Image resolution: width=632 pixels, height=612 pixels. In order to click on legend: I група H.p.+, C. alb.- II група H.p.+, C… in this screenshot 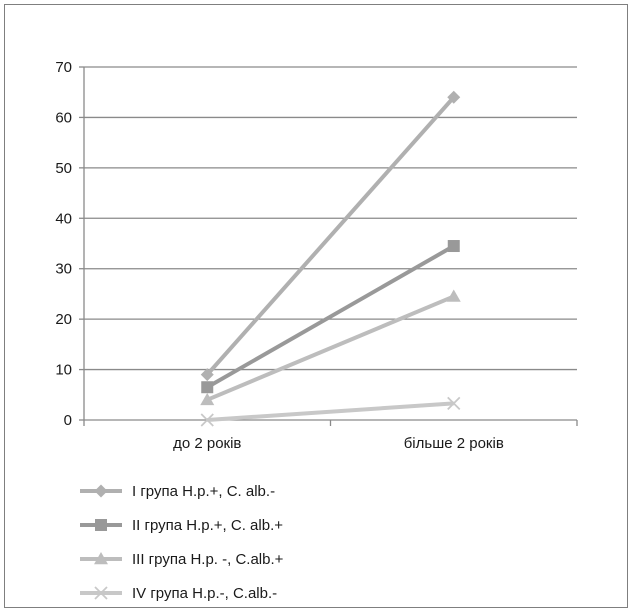, I will do `click(182, 542)`.